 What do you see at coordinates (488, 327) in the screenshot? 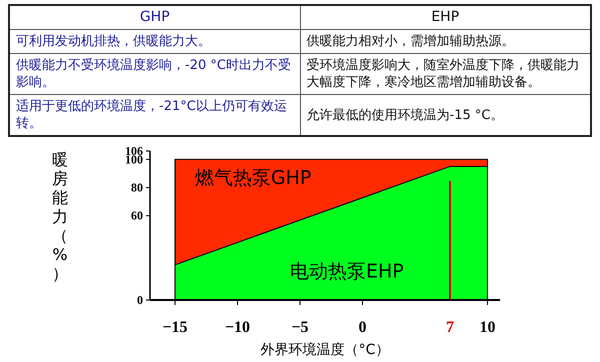
I see `x-tick-label: 10` at bounding box center [488, 327].